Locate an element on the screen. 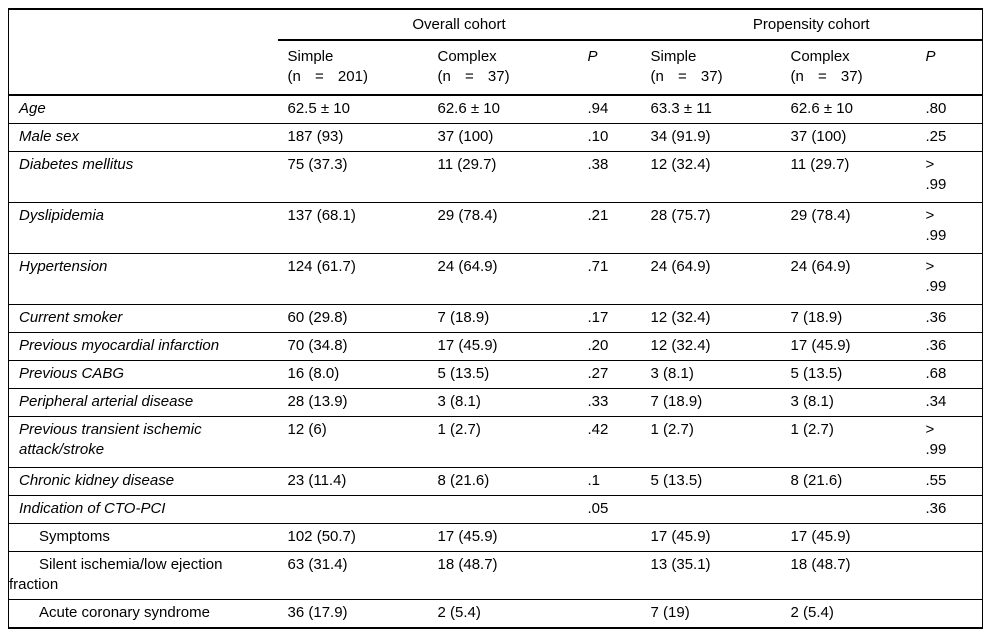  row-label: Silent ischemia/low ejection fraction is located at coordinates (143, 575).